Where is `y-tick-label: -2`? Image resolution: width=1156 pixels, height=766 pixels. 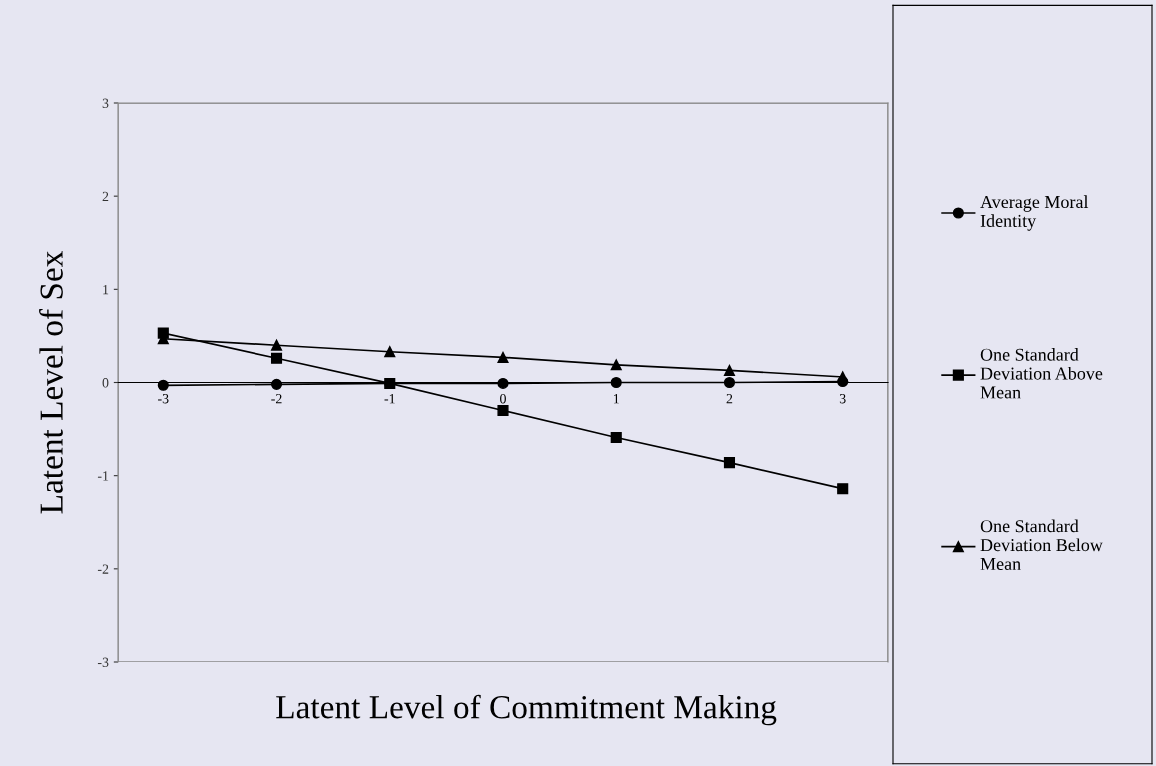
y-tick-label: -2 is located at coordinates (103, 569).